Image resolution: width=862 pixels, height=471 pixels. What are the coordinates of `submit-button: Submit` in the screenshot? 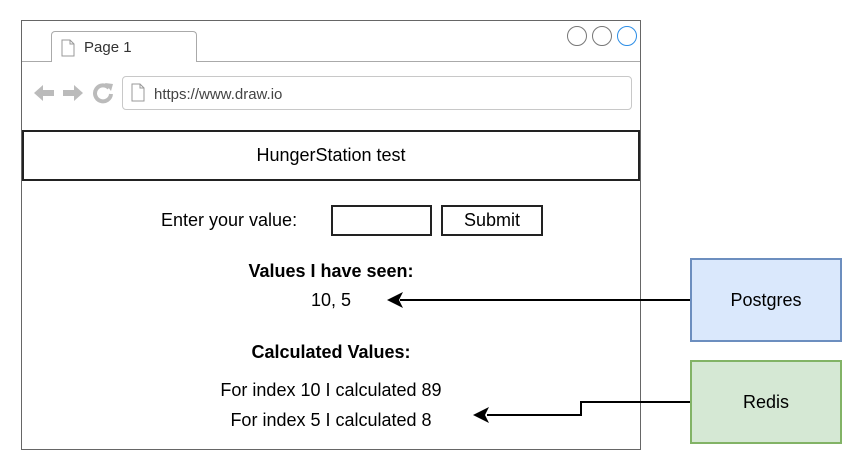 It's located at (492, 220).